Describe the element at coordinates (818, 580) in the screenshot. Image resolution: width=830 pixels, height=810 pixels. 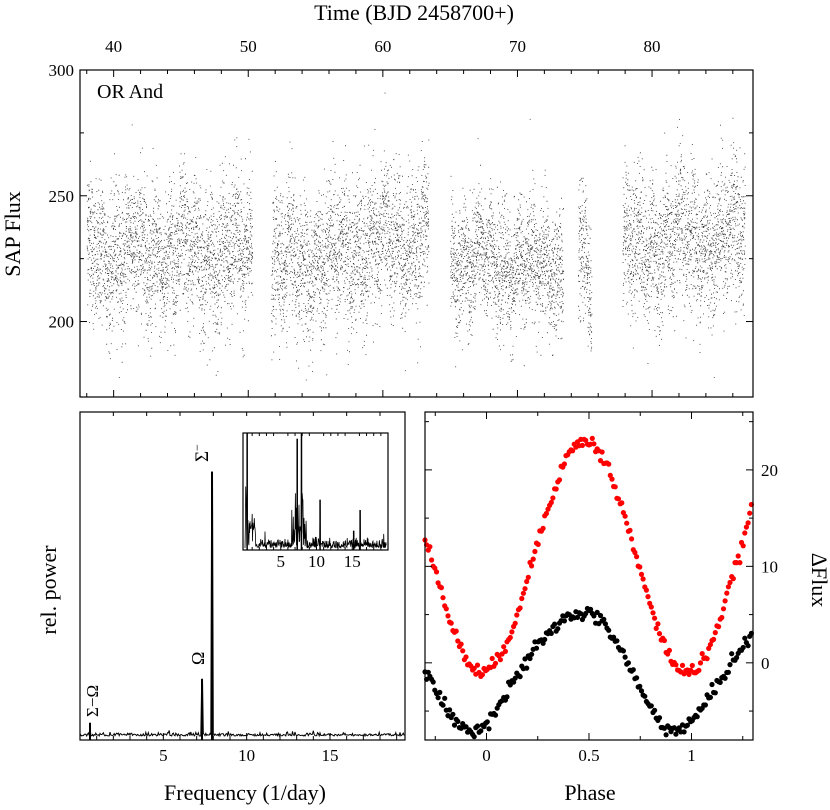
I see `phase-fold-ylabel: ΔFlux` at that location.